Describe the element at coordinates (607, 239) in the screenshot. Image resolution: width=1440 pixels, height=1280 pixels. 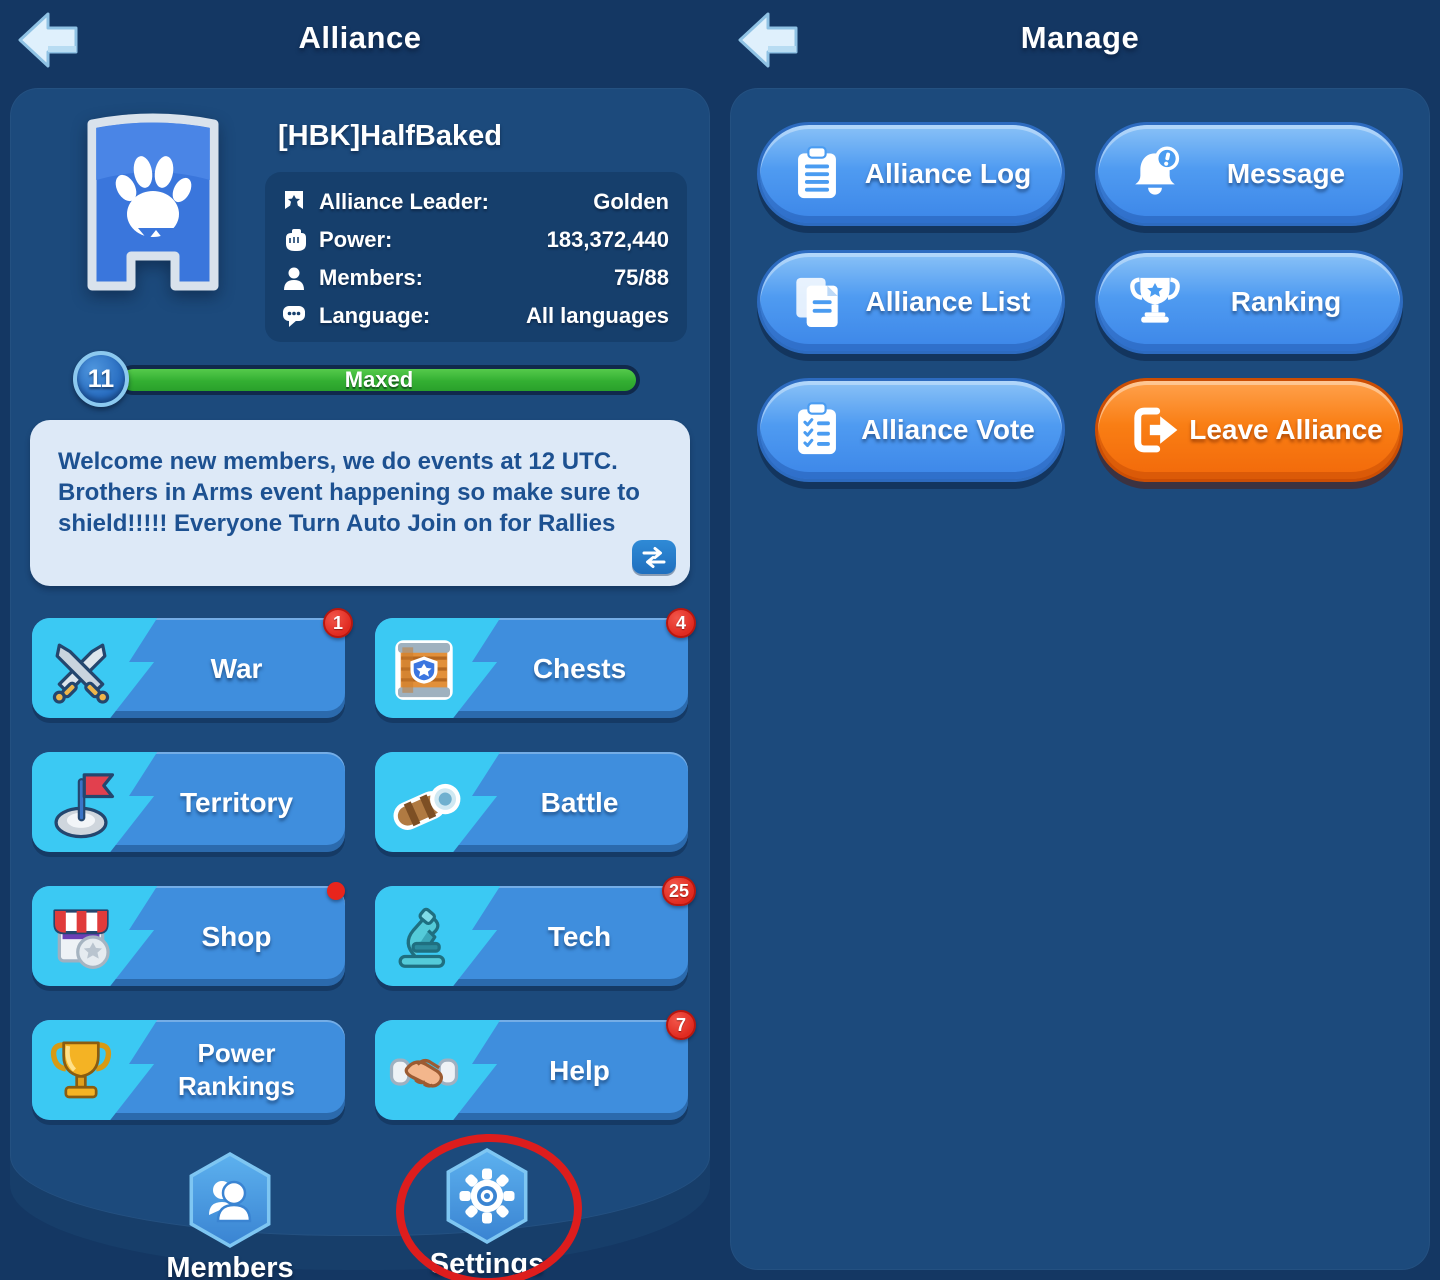
I see `stat-value: 183,372,440` at that location.